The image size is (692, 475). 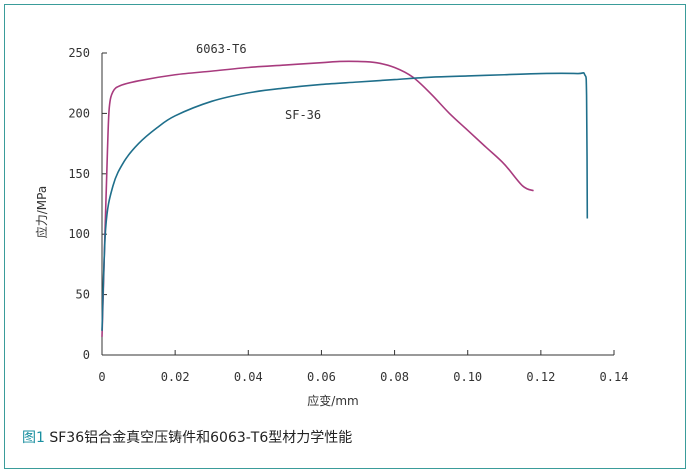 What do you see at coordinates (221, 49) in the screenshot?
I see `series-label-6063-t6: 6063-T6` at bounding box center [221, 49].